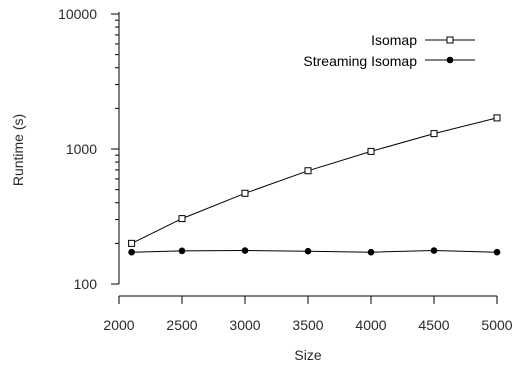 The height and width of the screenshot is (373, 519). I want to click on legend-marker-isomap, so click(450, 40).